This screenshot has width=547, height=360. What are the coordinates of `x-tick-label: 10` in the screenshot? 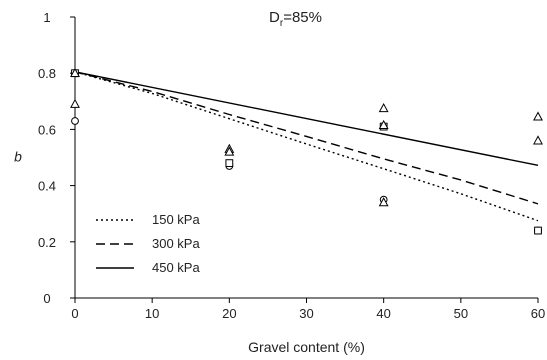 It's located at (152, 313).